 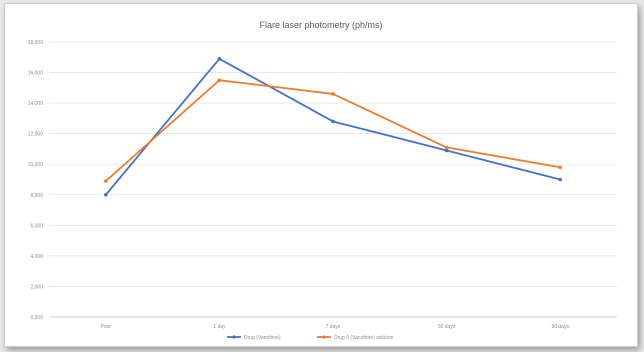 What do you see at coordinates (36, 74) in the screenshot?
I see `y-tick-label: 16,000` at bounding box center [36, 74].